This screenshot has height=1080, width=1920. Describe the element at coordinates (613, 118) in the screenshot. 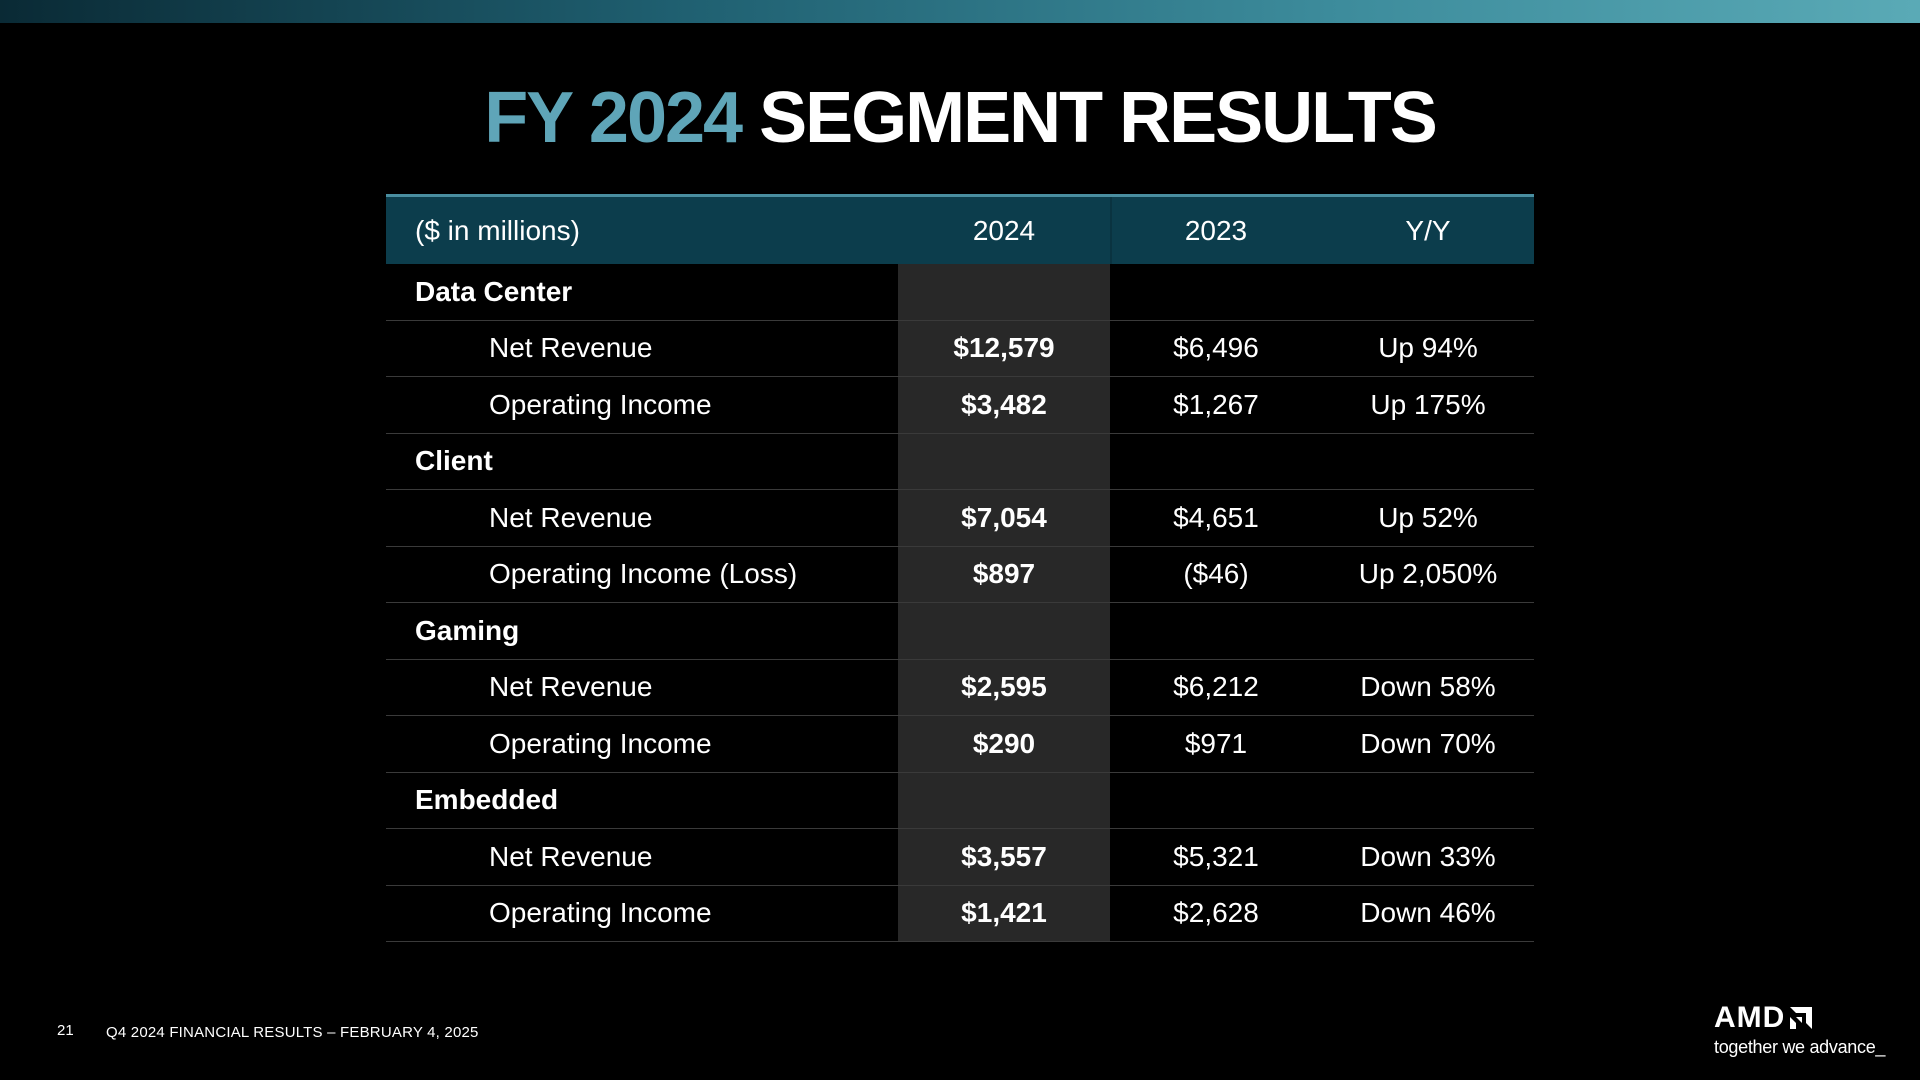

I see `title-accent: FY 2024` at that location.